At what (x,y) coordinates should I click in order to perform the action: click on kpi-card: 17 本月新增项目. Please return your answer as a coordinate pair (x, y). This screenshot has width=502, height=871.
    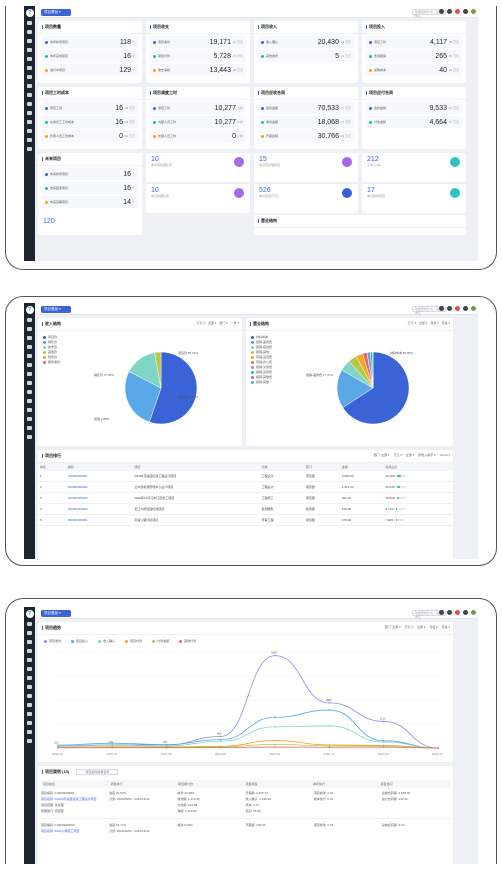
    Looking at the image, I should click on (414, 198).